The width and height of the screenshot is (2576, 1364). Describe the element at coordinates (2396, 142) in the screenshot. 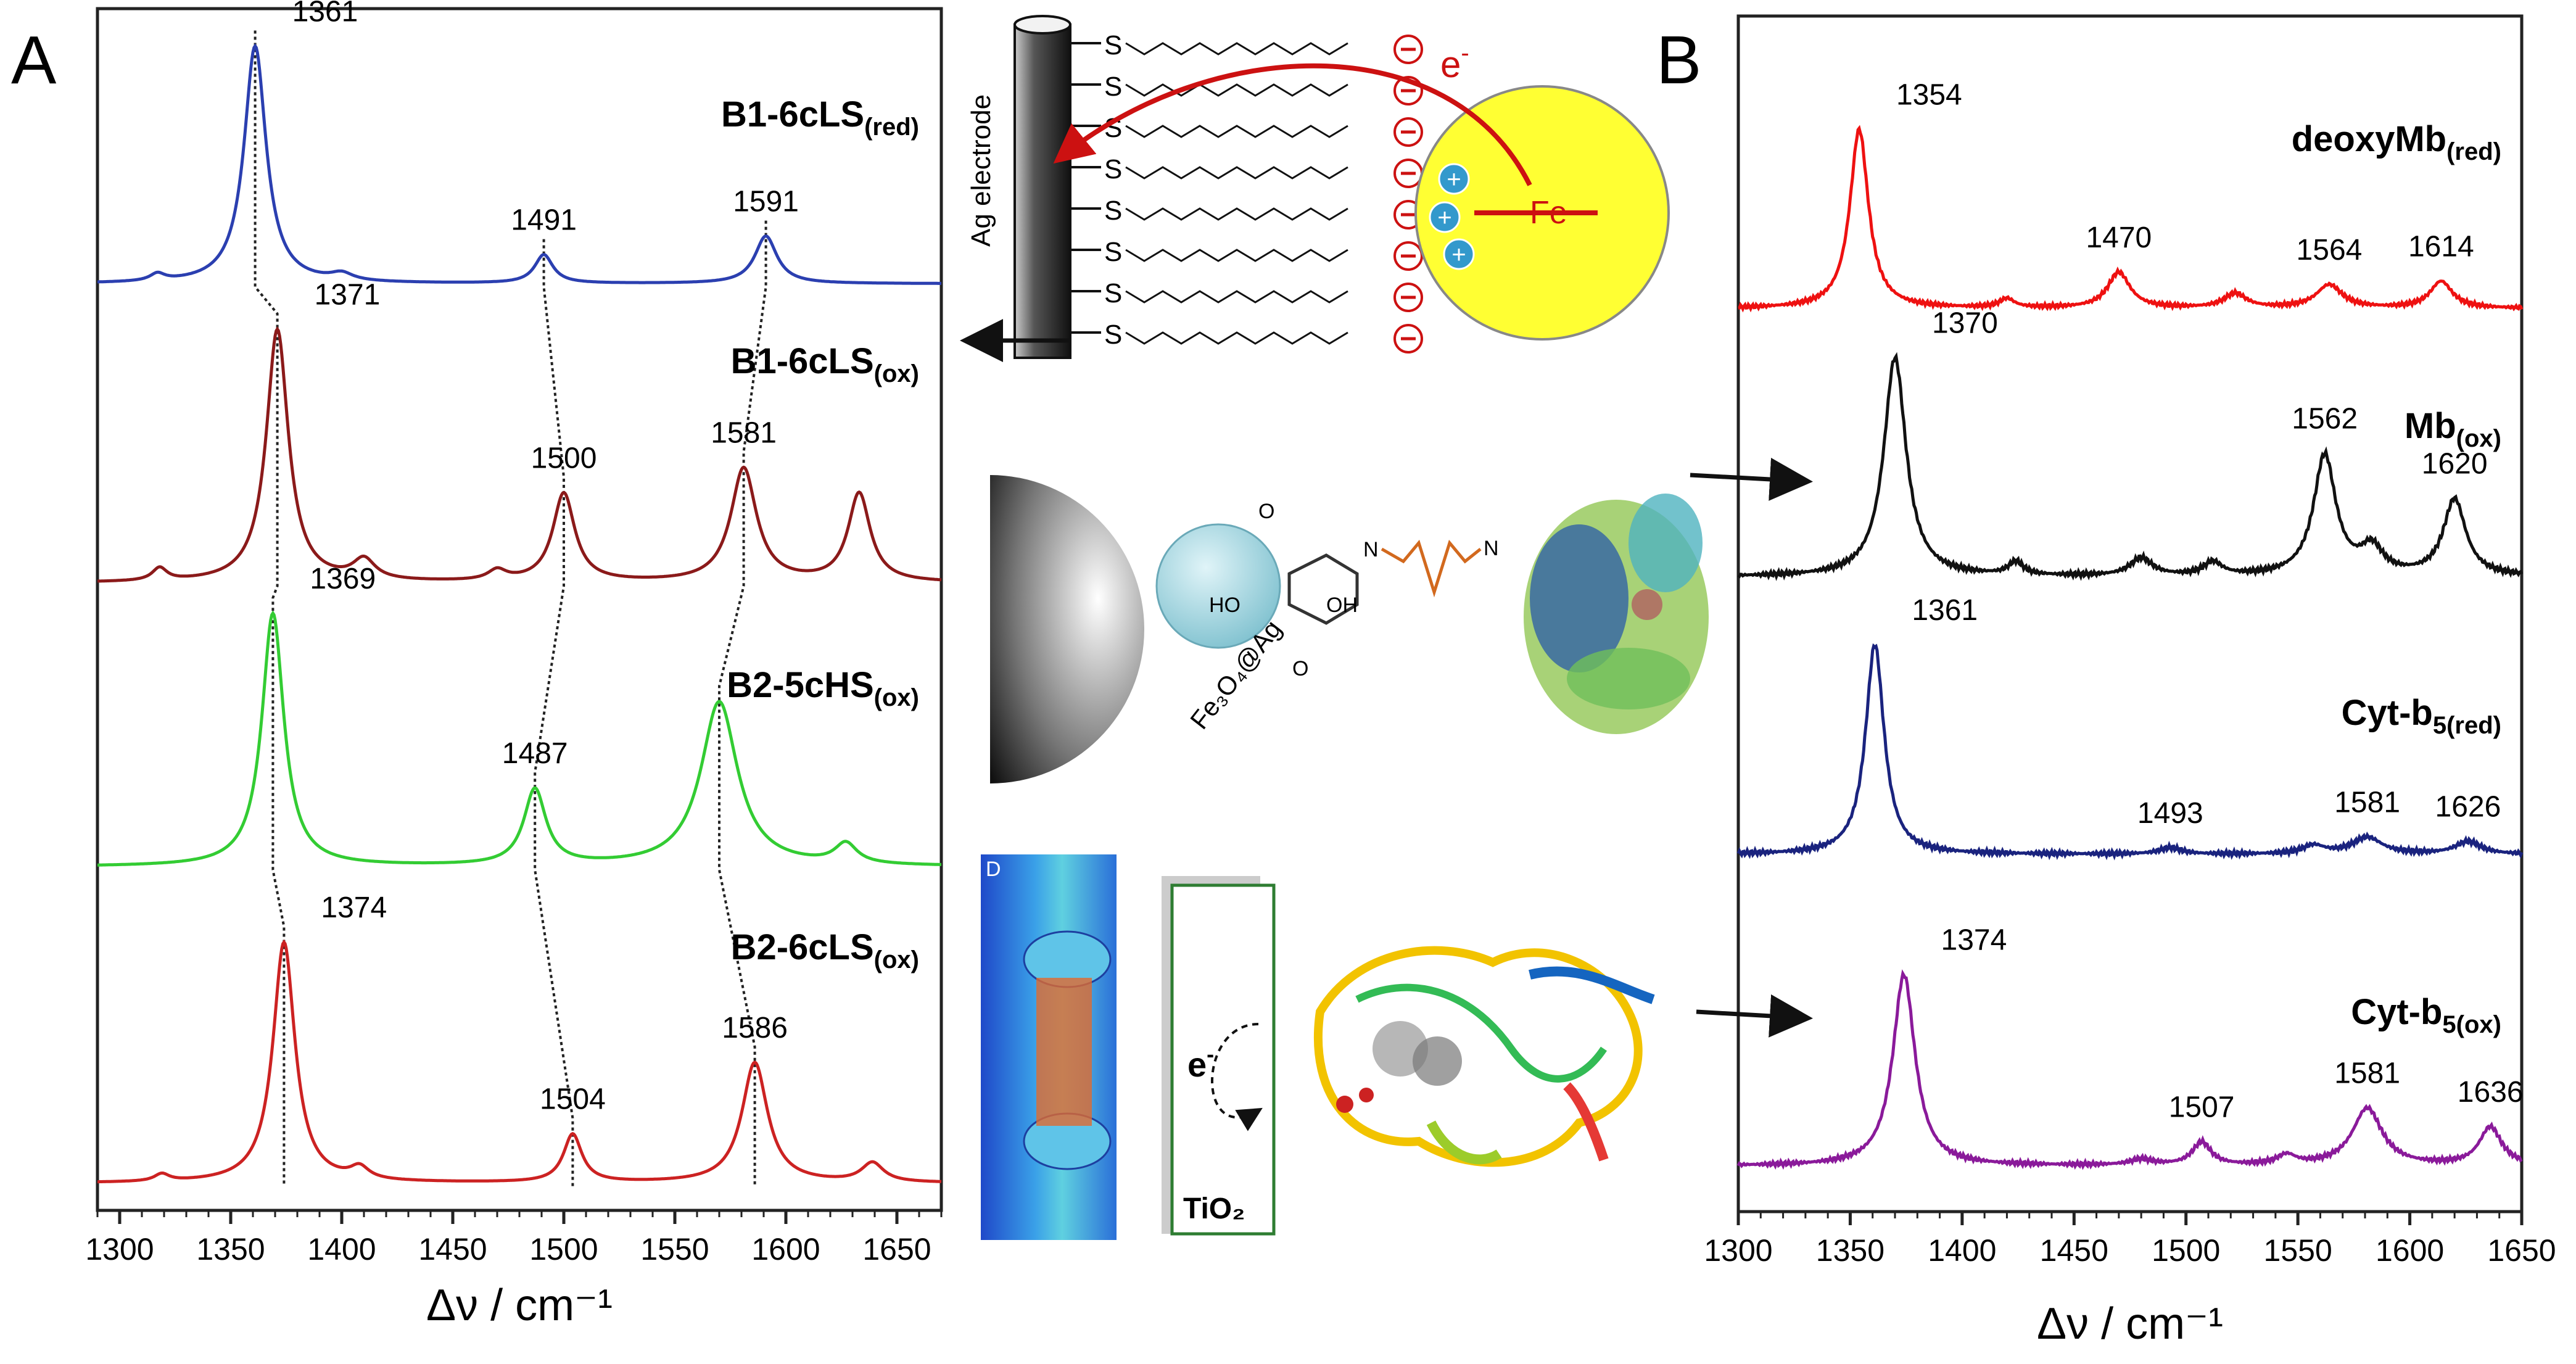

I see `b-spectrum-label: deoxyMb(red)` at that location.